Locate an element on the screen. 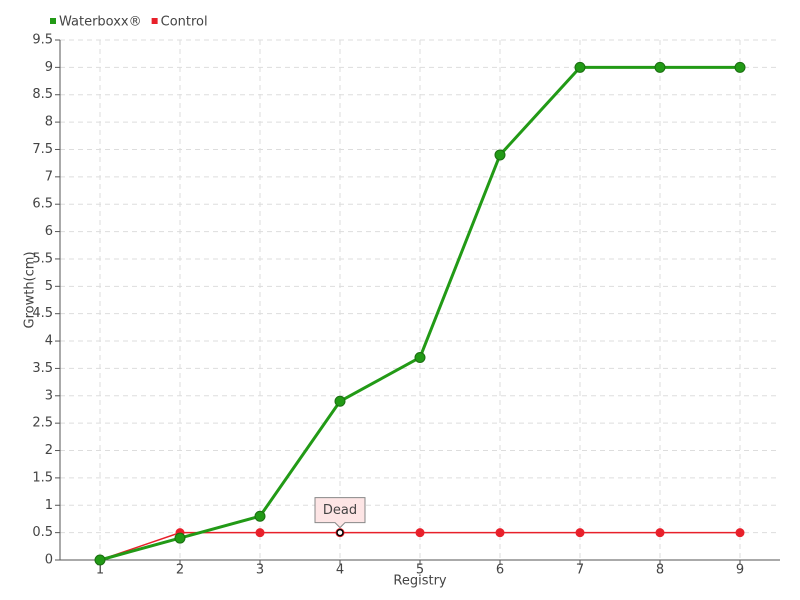 The height and width of the screenshot is (600, 800). legend-label: Waterboxx® is located at coordinates (100, 22).